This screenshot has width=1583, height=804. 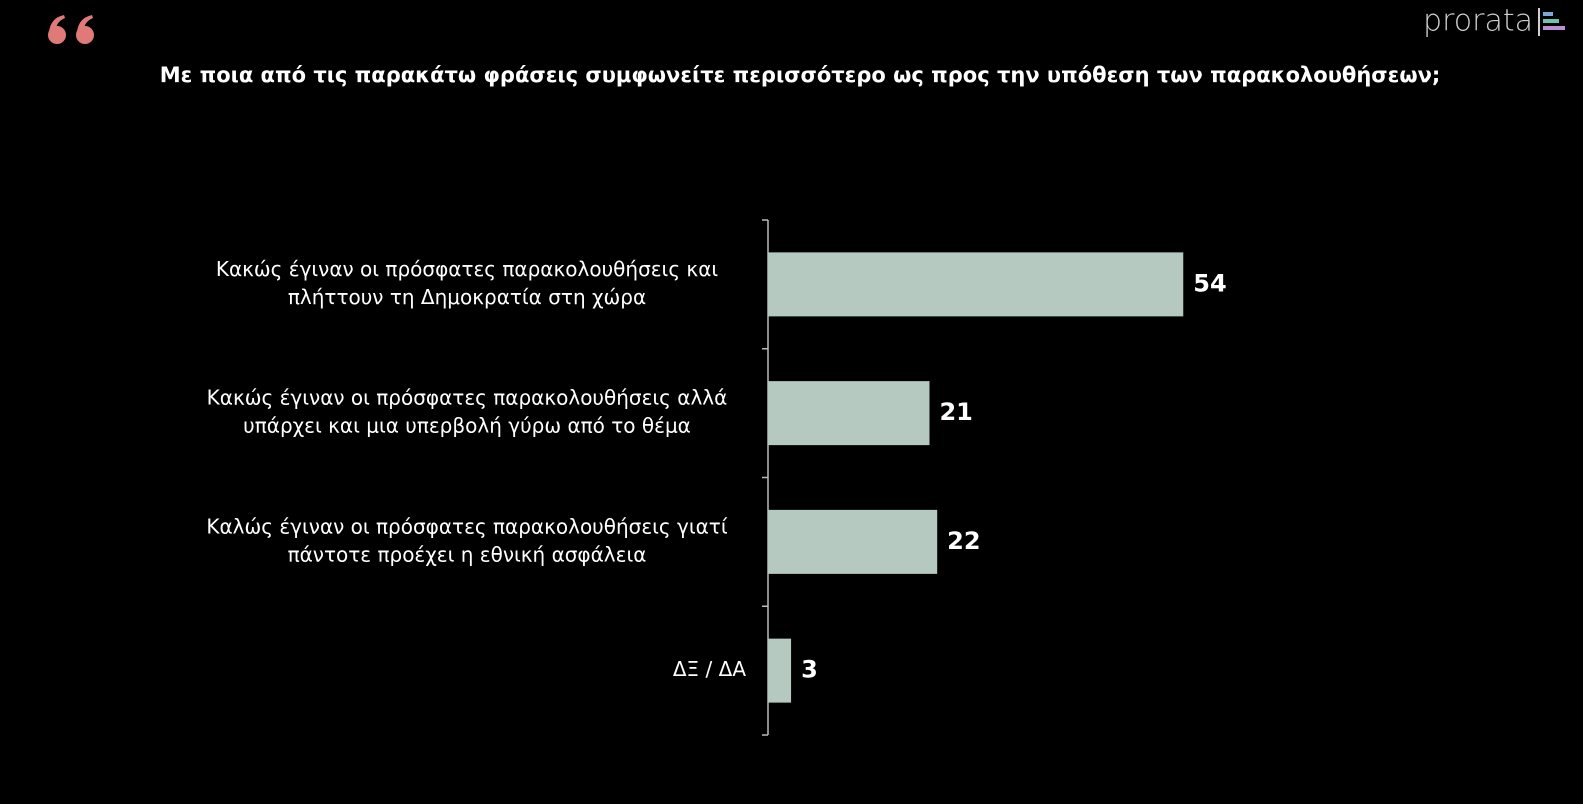 What do you see at coordinates (467, 554) in the screenshot?
I see `category-label: πάντοτε προέχει η εθνική ασφάλεια` at bounding box center [467, 554].